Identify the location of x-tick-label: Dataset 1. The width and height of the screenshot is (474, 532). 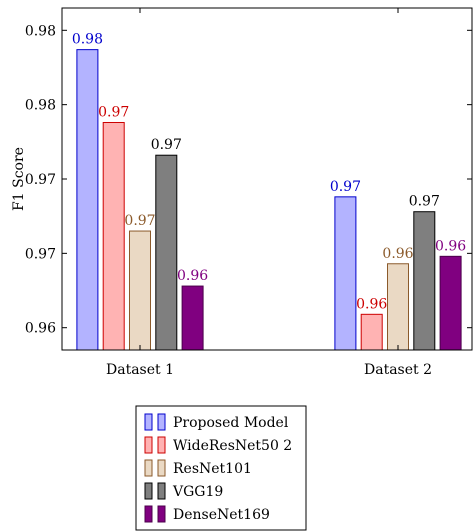
(140, 370).